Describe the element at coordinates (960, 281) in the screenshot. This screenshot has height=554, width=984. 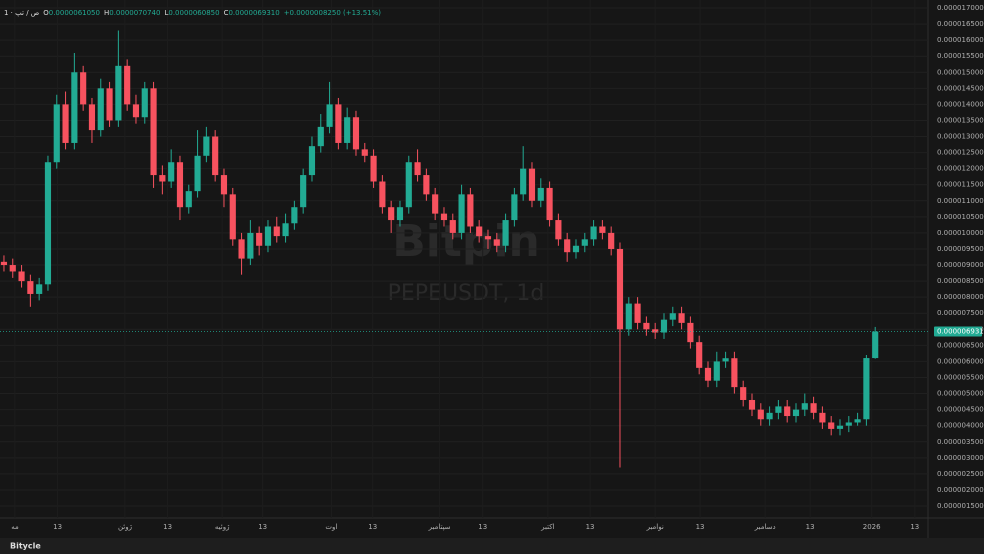
I see `y-tick-label: 0.0000085000` at that location.